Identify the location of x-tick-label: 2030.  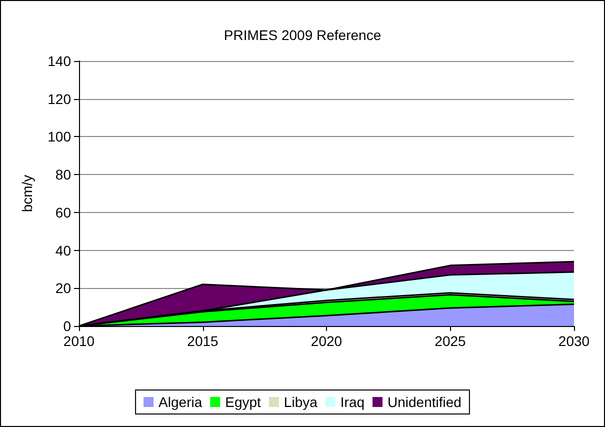
(574, 341).